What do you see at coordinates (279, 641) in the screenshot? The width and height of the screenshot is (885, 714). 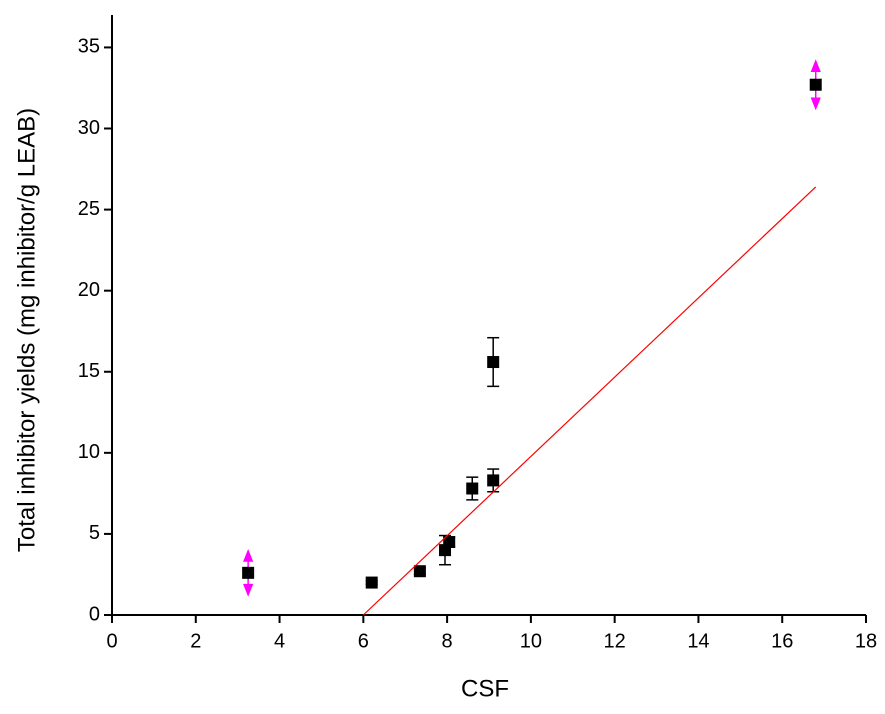 I see `x-tick-label: 4` at bounding box center [279, 641].